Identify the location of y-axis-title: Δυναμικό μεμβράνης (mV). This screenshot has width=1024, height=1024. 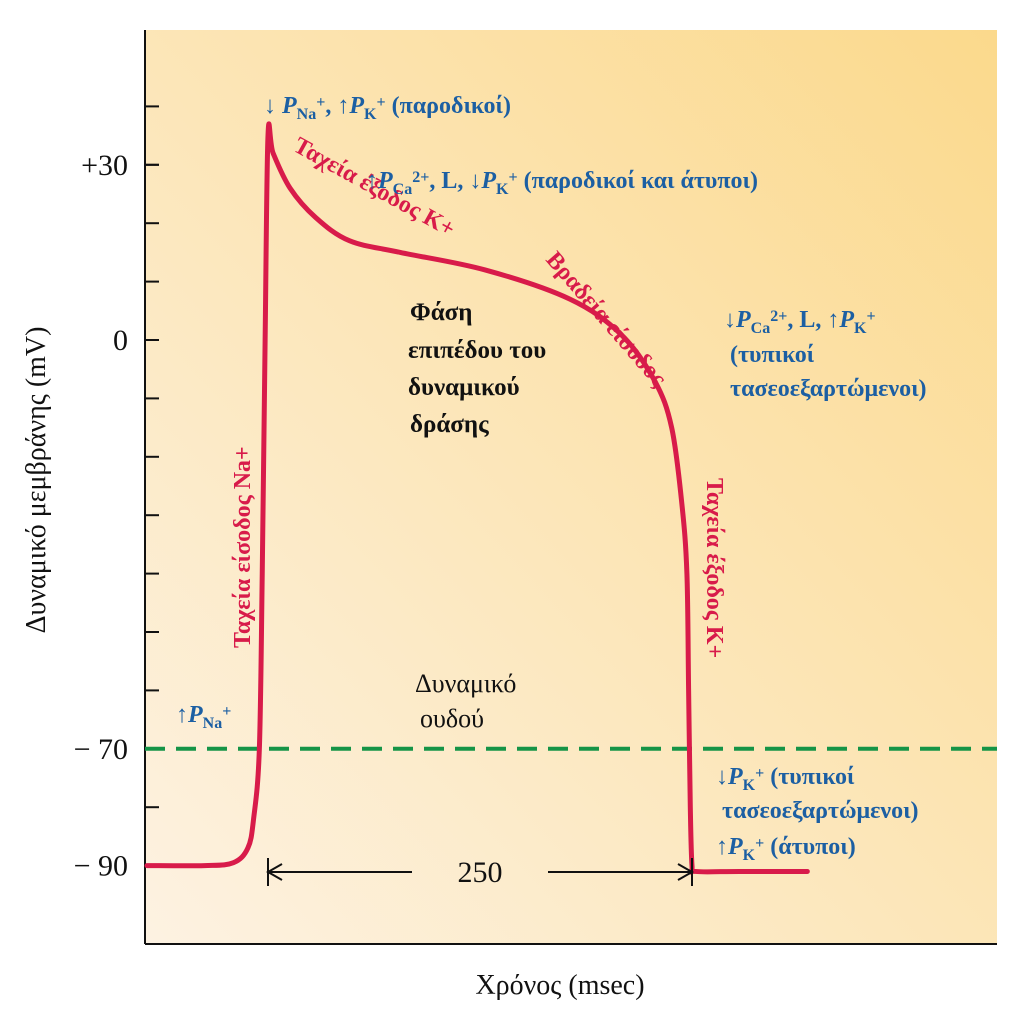
(36, 480).